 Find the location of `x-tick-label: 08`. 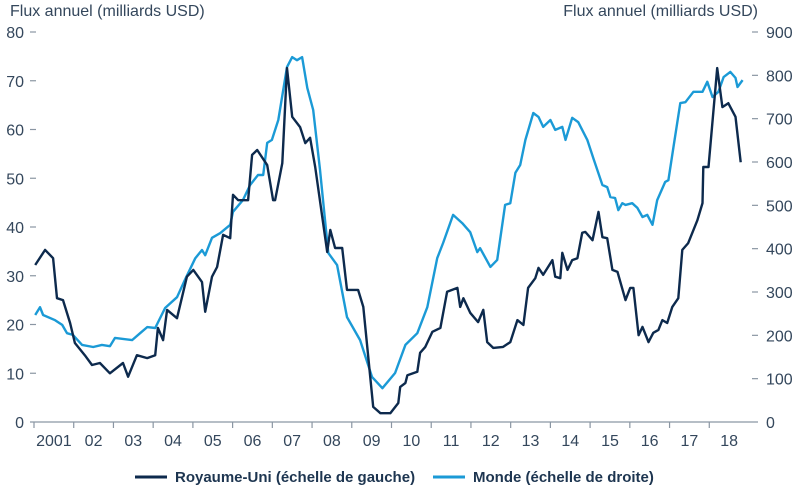

x-tick-label: 08 is located at coordinates (332, 441).